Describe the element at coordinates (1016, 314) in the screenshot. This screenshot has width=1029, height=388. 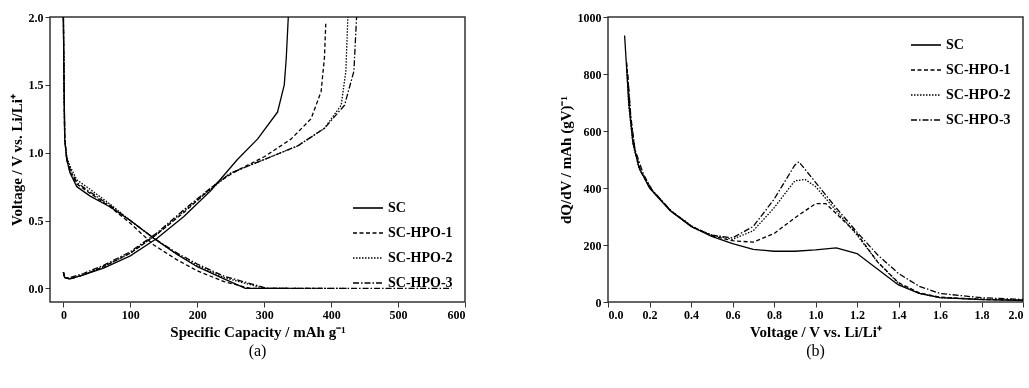
I see `x-tick-label: 2.0` at that location.